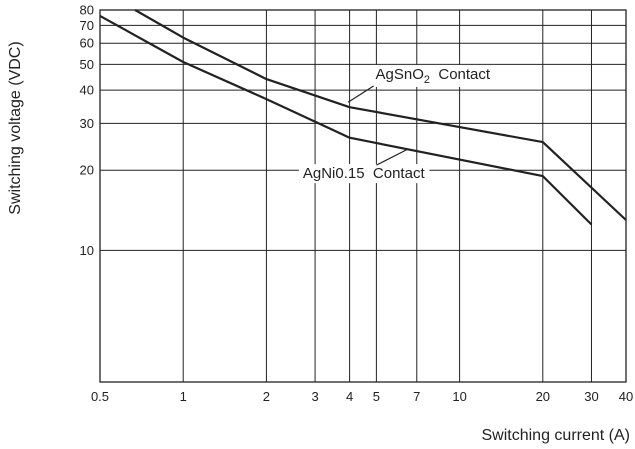 This screenshot has height=449, width=635. I want to click on series-label-2: AgNi0.15 Contact, so click(364, 173).